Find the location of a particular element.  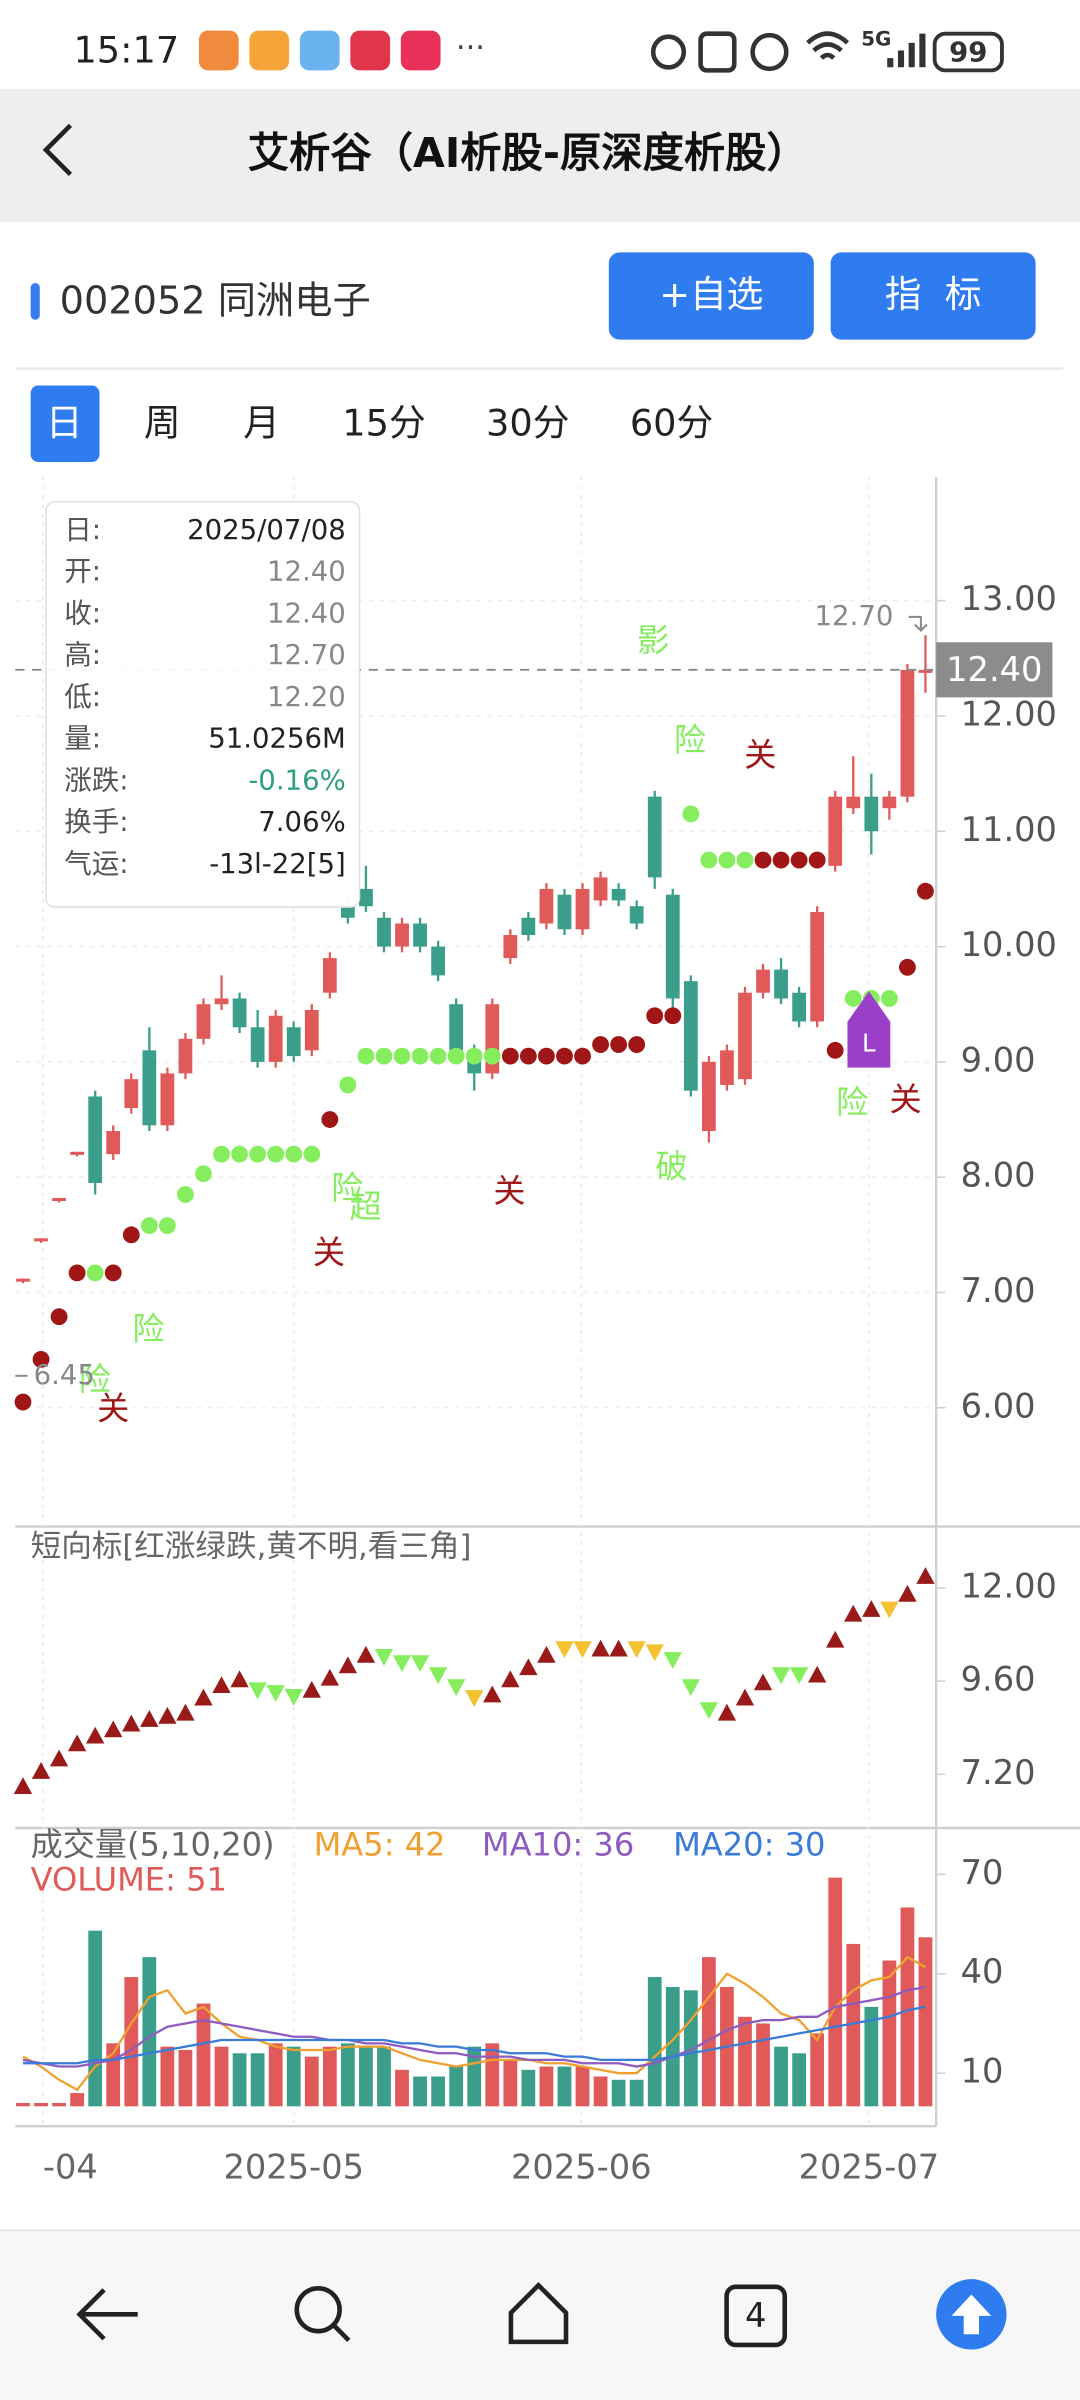

add-watchlist-label: +自选 is located at coordinates (711, 294).